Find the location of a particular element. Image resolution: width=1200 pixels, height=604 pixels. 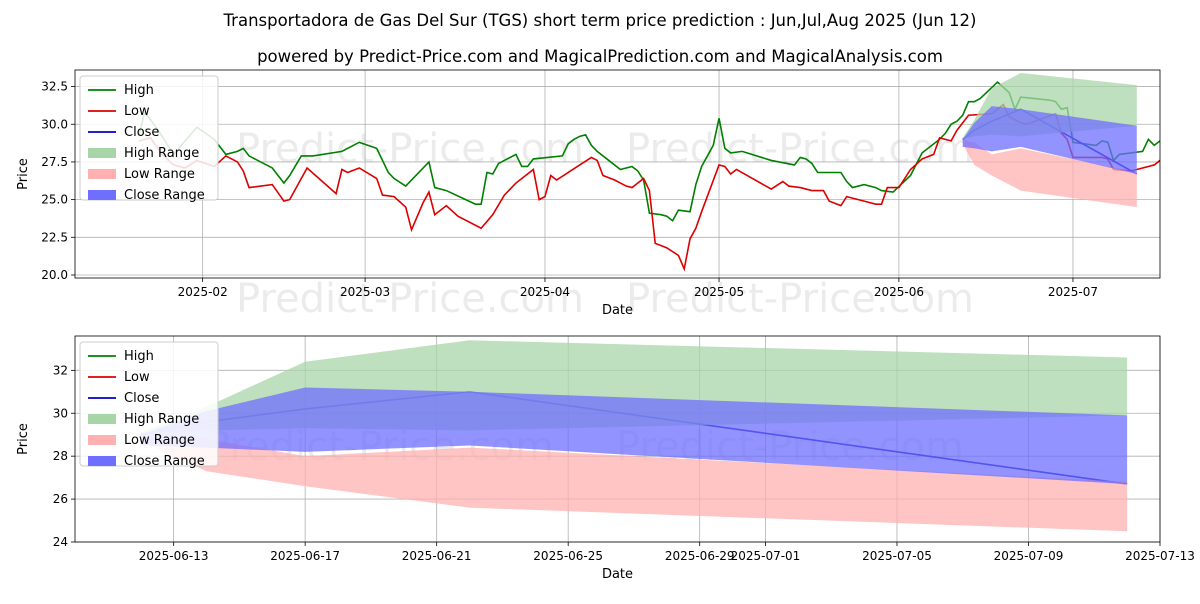

x-tick-label: 2025-06 is located at coordinates (899, 292).